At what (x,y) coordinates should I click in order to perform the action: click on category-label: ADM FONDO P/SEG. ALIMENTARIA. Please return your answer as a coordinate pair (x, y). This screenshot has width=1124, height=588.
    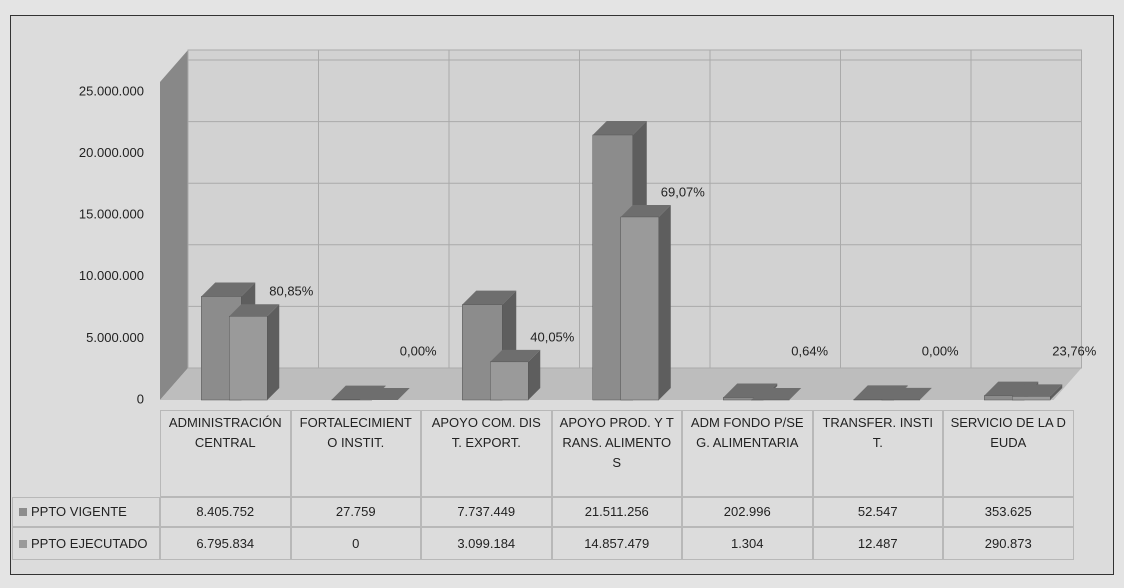
    Looking at the image, I should click on (747, 453).